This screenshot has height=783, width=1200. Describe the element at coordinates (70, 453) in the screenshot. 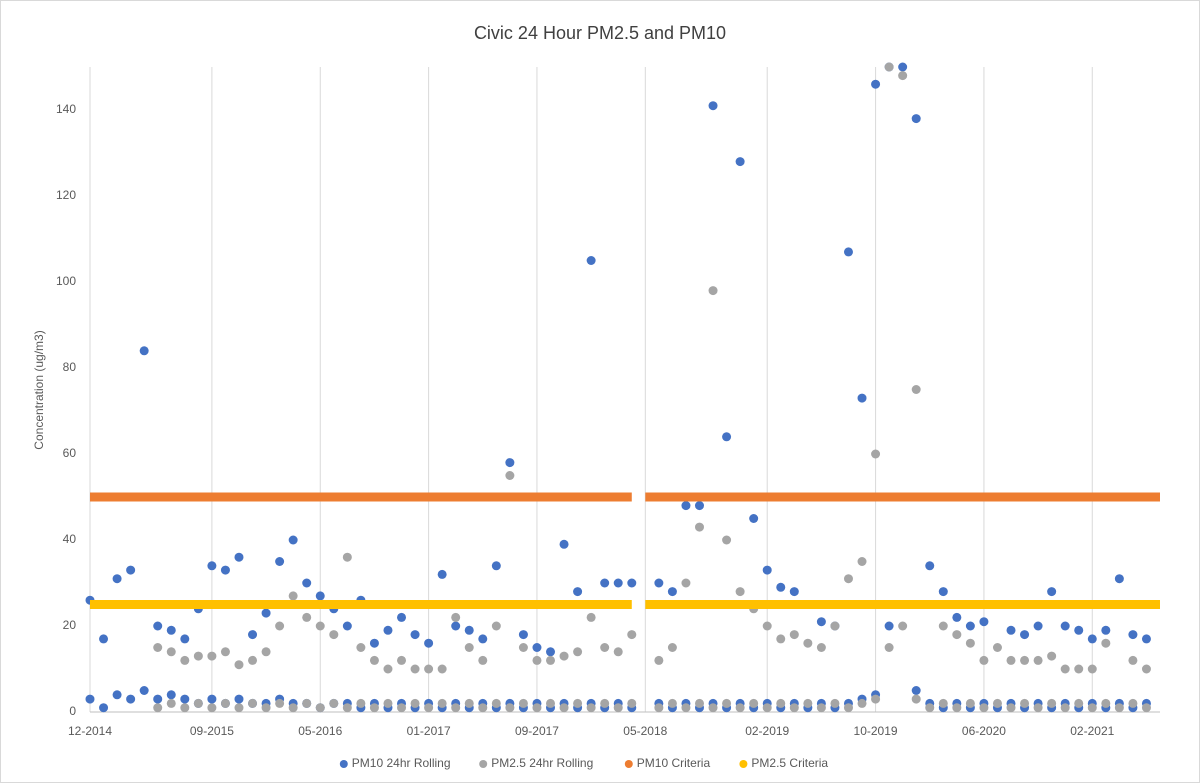

I see `y-tick-label: 60` at that location.